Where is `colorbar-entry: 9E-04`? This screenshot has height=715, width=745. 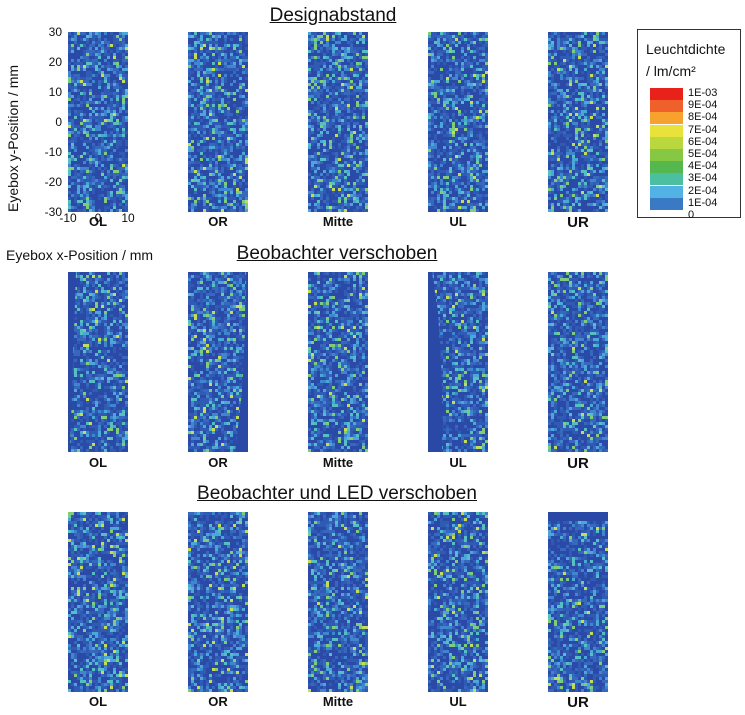 colorbar-entry: 9E-04 is located at coordinates (695, 106).